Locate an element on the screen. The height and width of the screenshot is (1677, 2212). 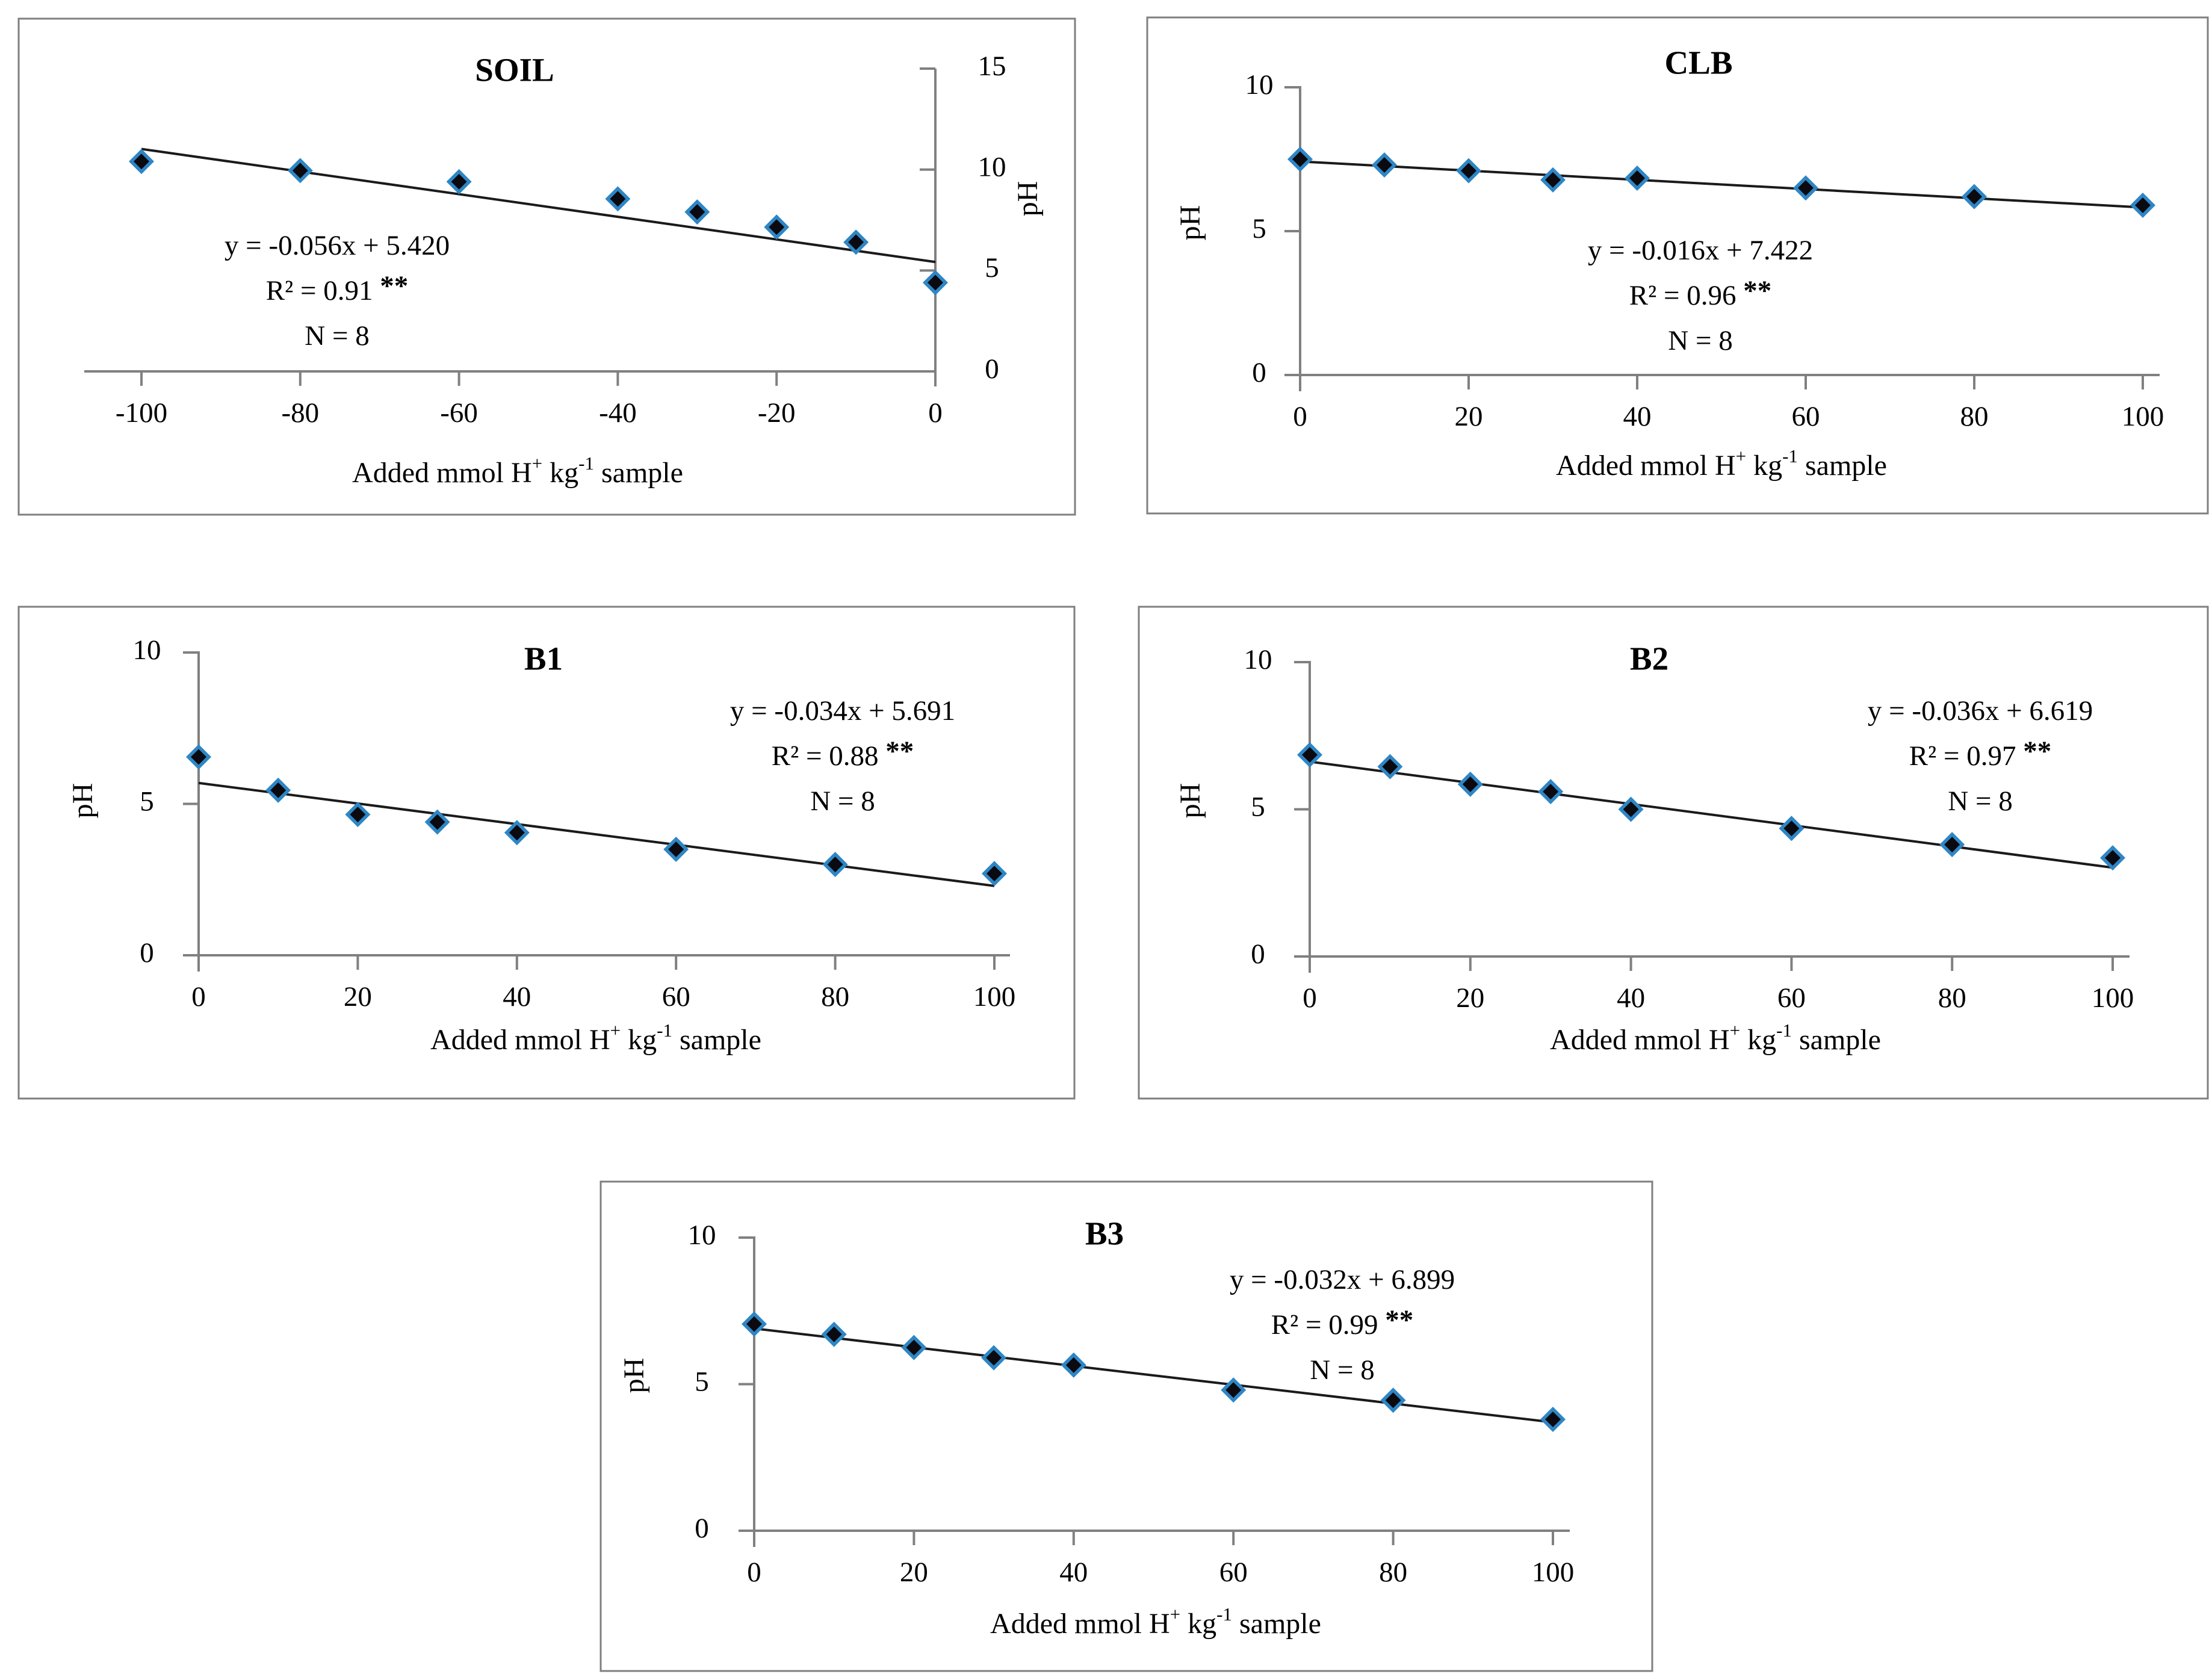
equation-block: y = -0.034x + 5.691 R² = 0.88 ** N = 8 is located at coordinates (843, 756).